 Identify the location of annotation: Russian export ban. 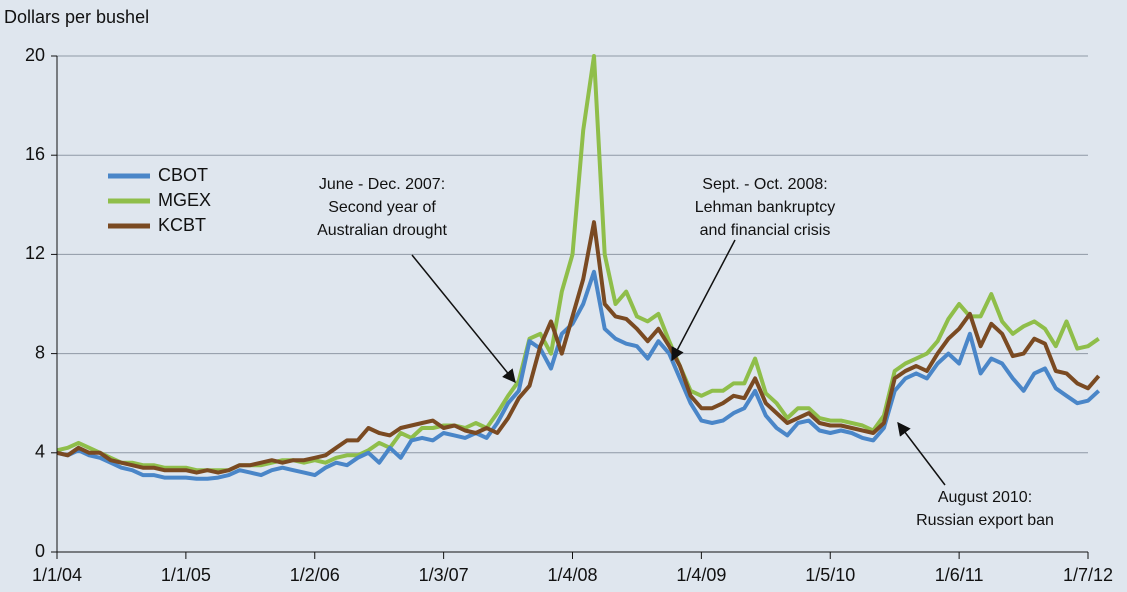
(985, 520).